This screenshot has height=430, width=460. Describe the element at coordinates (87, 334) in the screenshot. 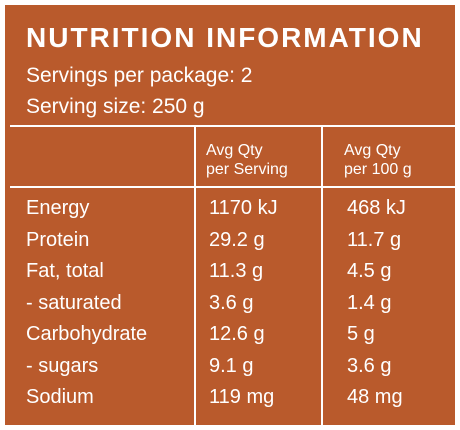

I see `nutrient-name: Carbohydrate` at that location.